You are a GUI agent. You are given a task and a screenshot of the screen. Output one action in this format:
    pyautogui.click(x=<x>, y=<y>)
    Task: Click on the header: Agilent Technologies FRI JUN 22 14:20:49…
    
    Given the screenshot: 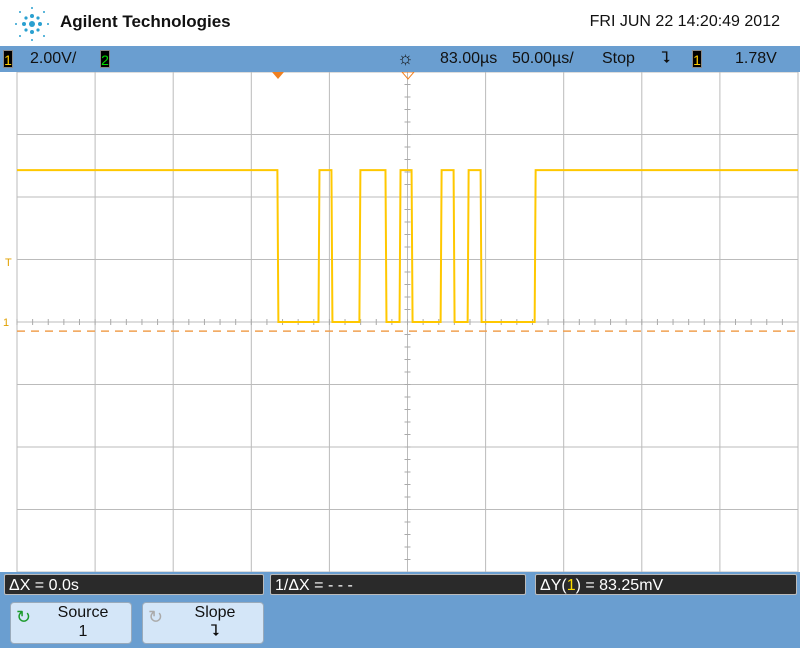 What is the action you would take?
    pyautogui.click(x=400, y=23)
    